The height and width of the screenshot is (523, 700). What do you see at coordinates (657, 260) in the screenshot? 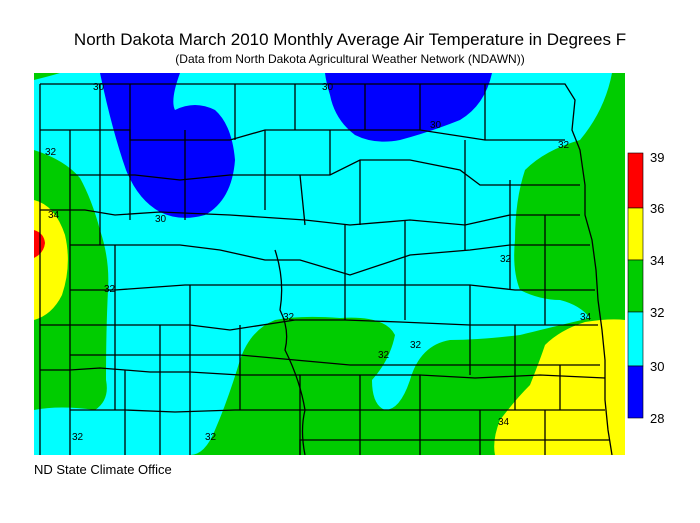
I see `legend-label-34: 34` at bounding box center [657, 260].